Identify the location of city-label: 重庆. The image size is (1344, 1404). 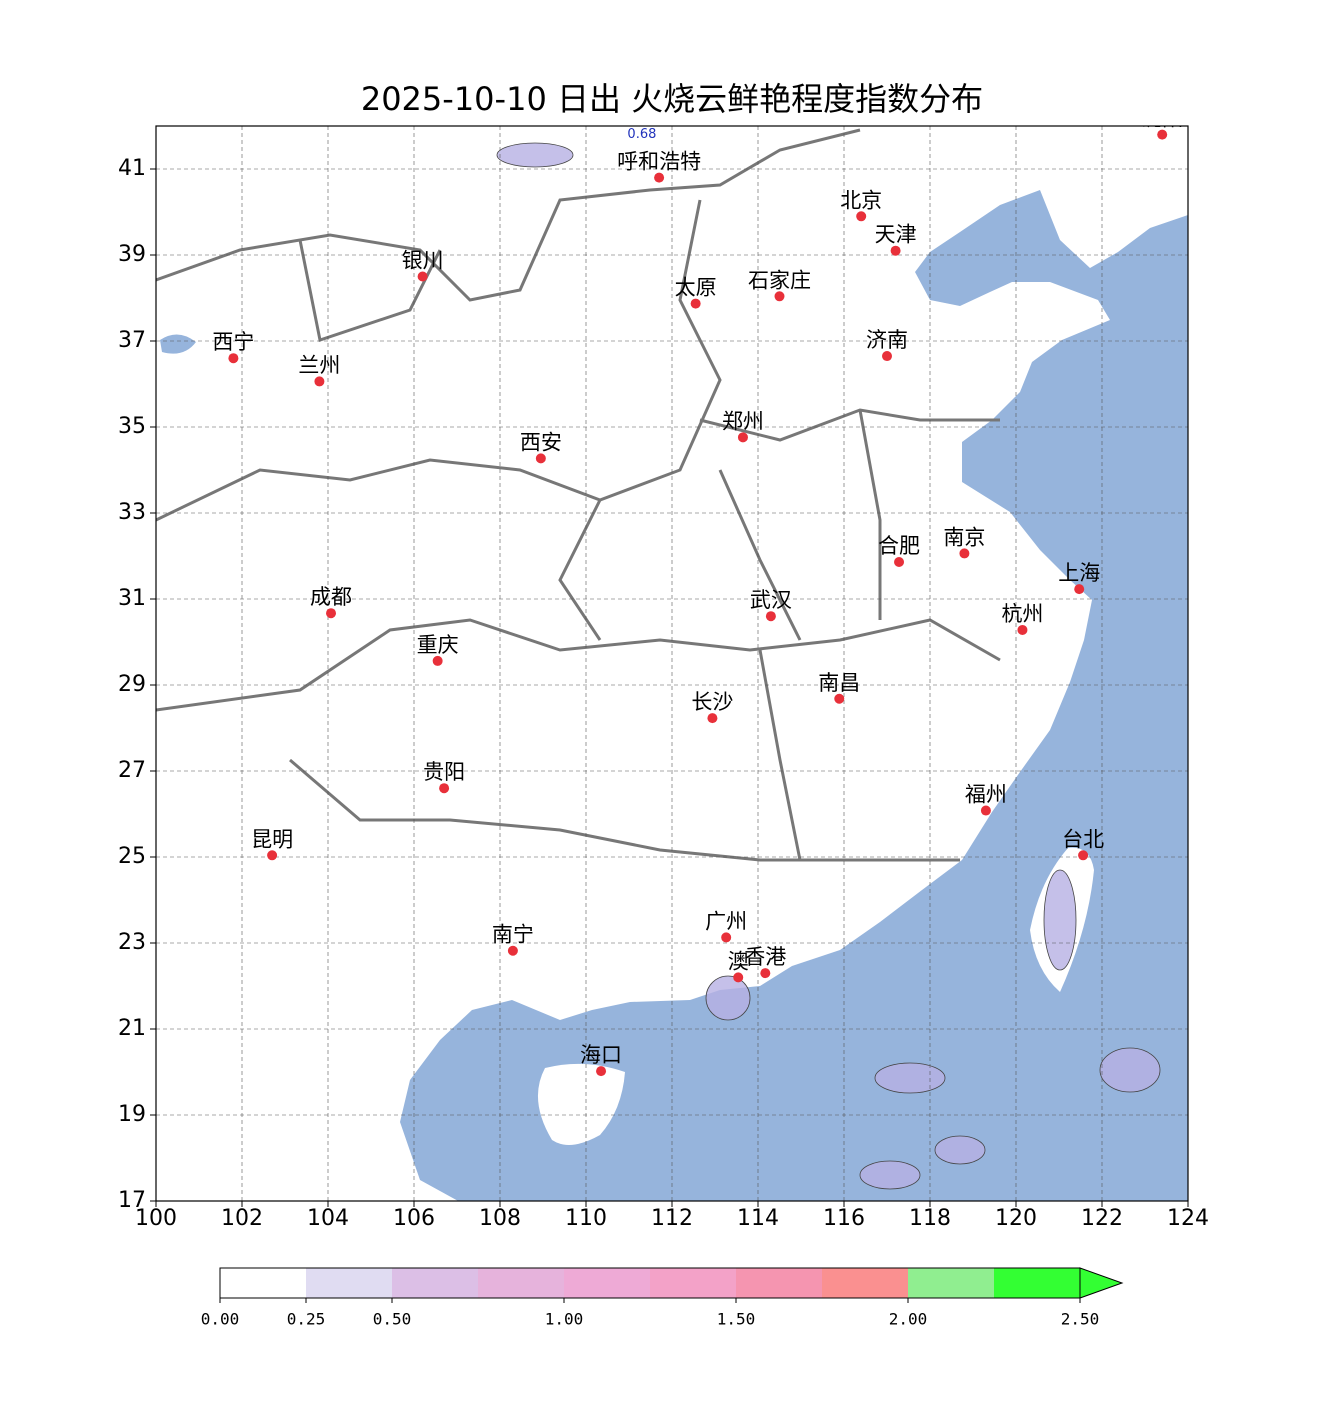
(438, 645).